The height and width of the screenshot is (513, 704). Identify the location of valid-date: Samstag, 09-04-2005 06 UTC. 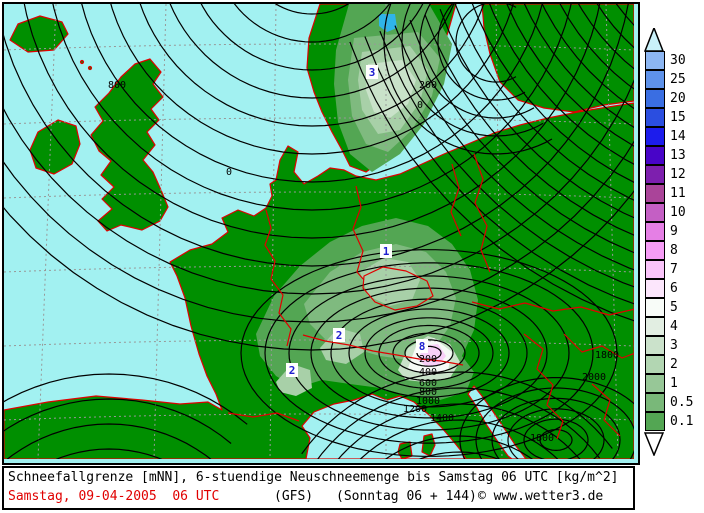
(114, 496).